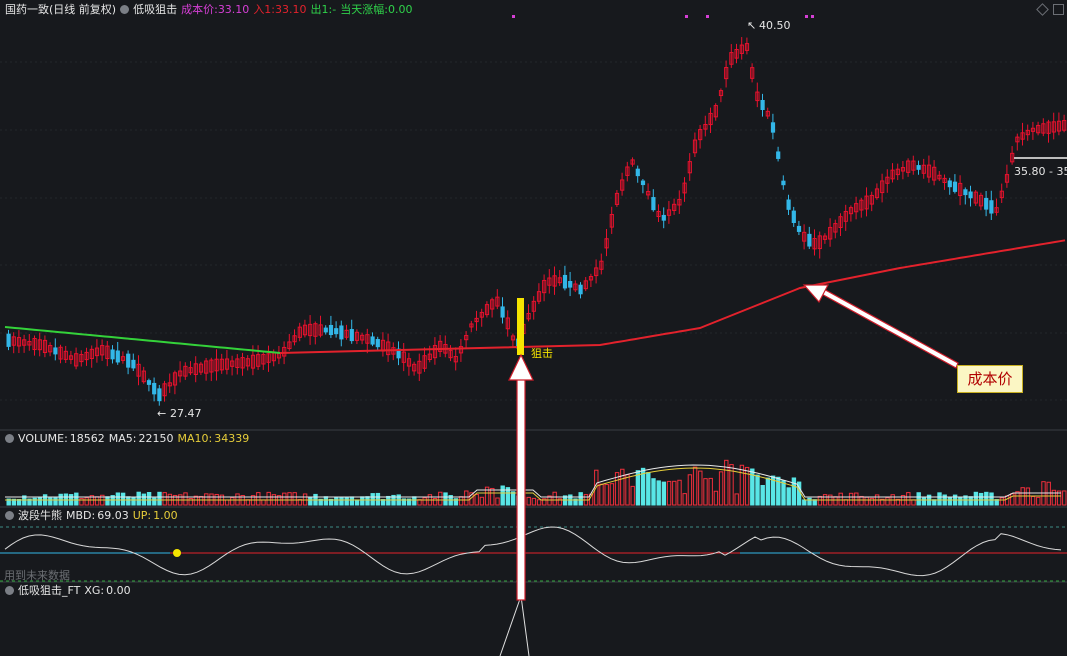 The width and height of the screenshot is (1067, 656). What do you see at coordinates (125, 9) in the screenshot?
I see `indicator-toggle-icon` at bounding box center [125, 9].